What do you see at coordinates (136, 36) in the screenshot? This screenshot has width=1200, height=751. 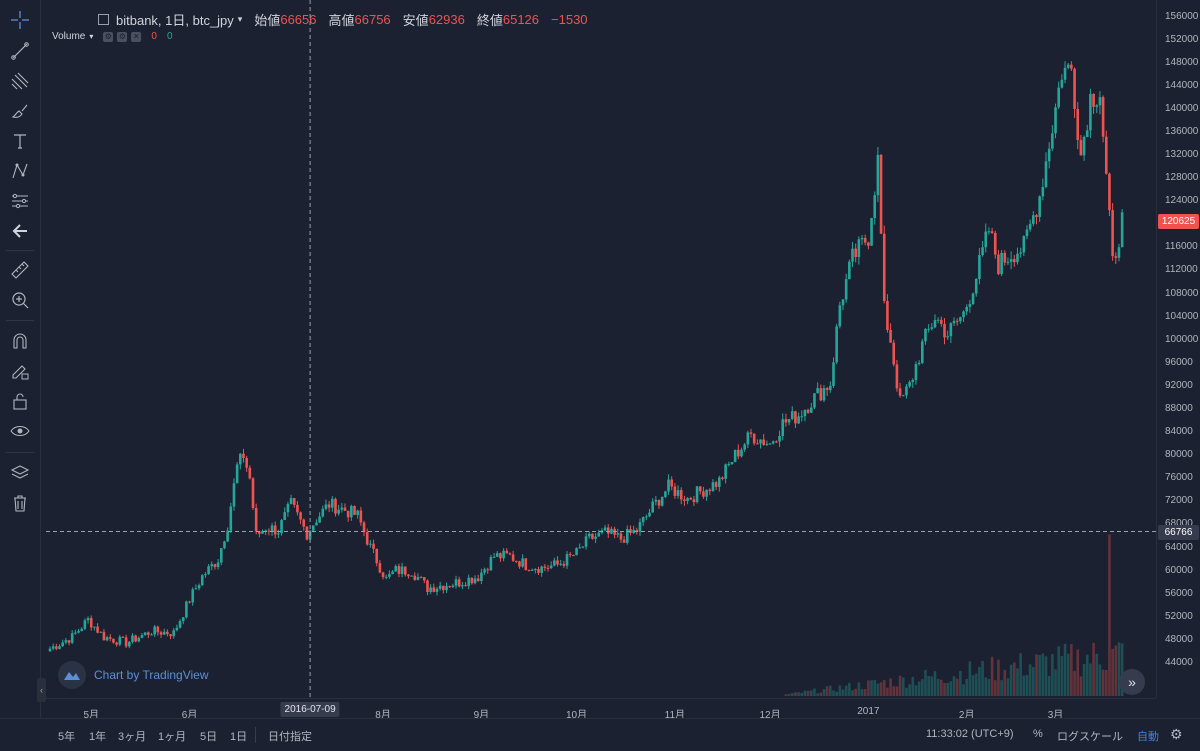 I see `volume-remove-icon: ✕` at bounding box center [136, 36].